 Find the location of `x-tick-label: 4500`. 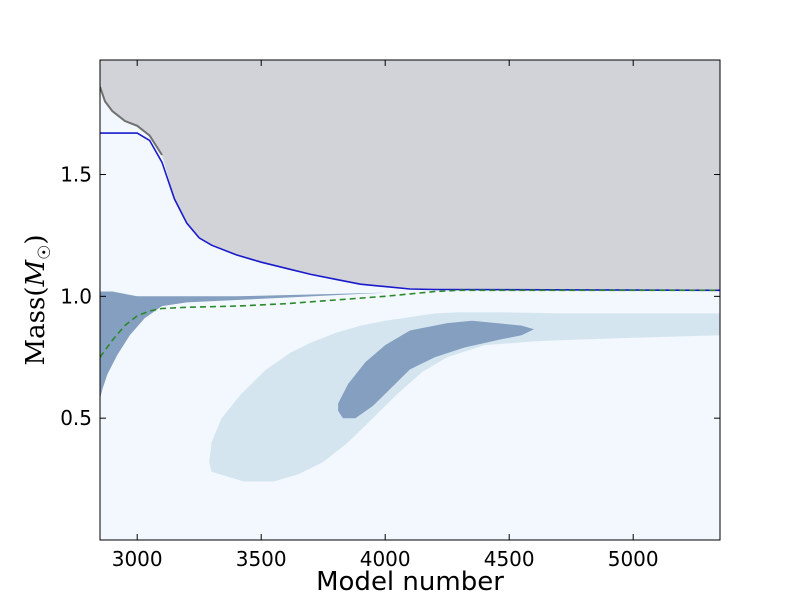

x-tick-label: 4500 is located at coordinates (509, 559).